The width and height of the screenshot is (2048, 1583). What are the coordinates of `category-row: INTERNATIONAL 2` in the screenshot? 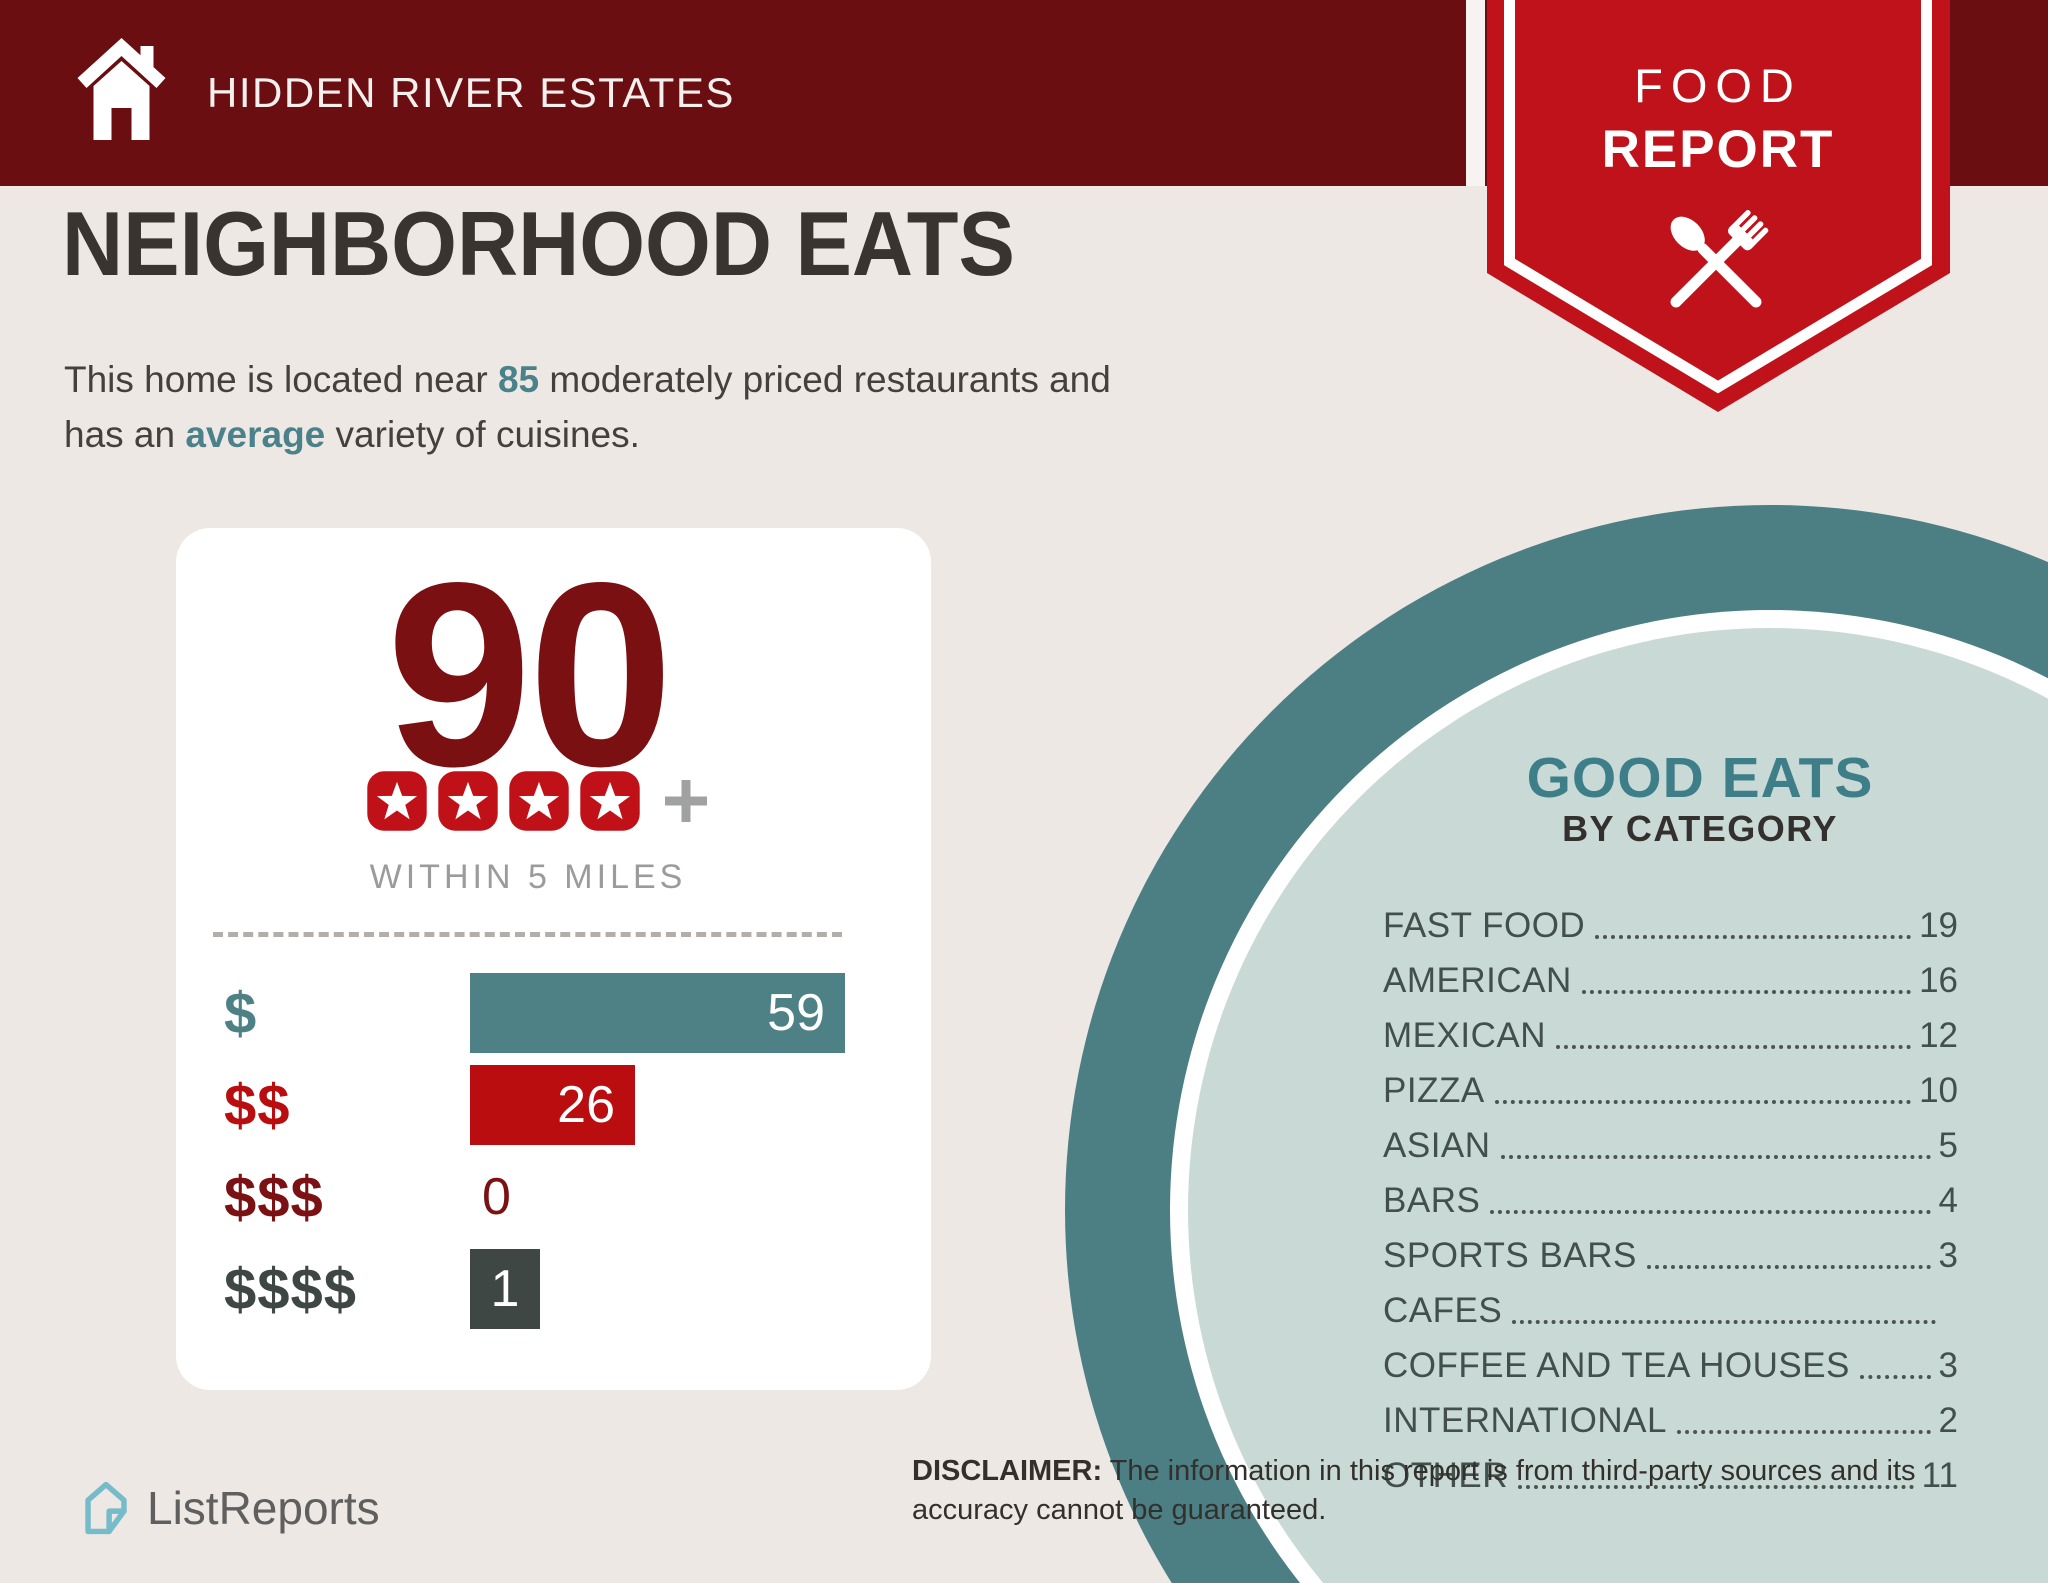 It's located at (1670, 1419).